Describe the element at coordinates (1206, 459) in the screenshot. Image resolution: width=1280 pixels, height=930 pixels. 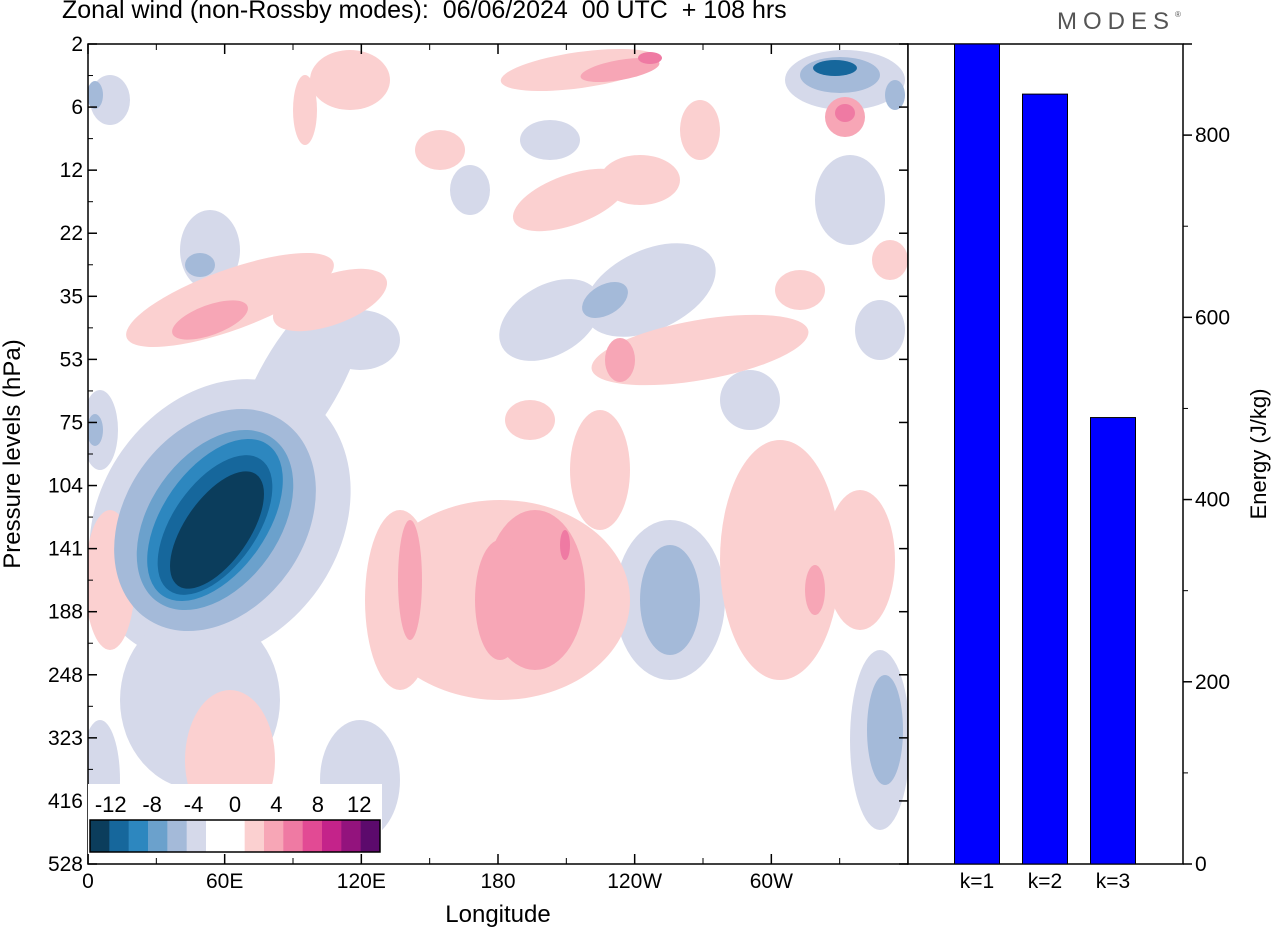
I see `bar-y-axis: 0 200 400 600 800` at that location.